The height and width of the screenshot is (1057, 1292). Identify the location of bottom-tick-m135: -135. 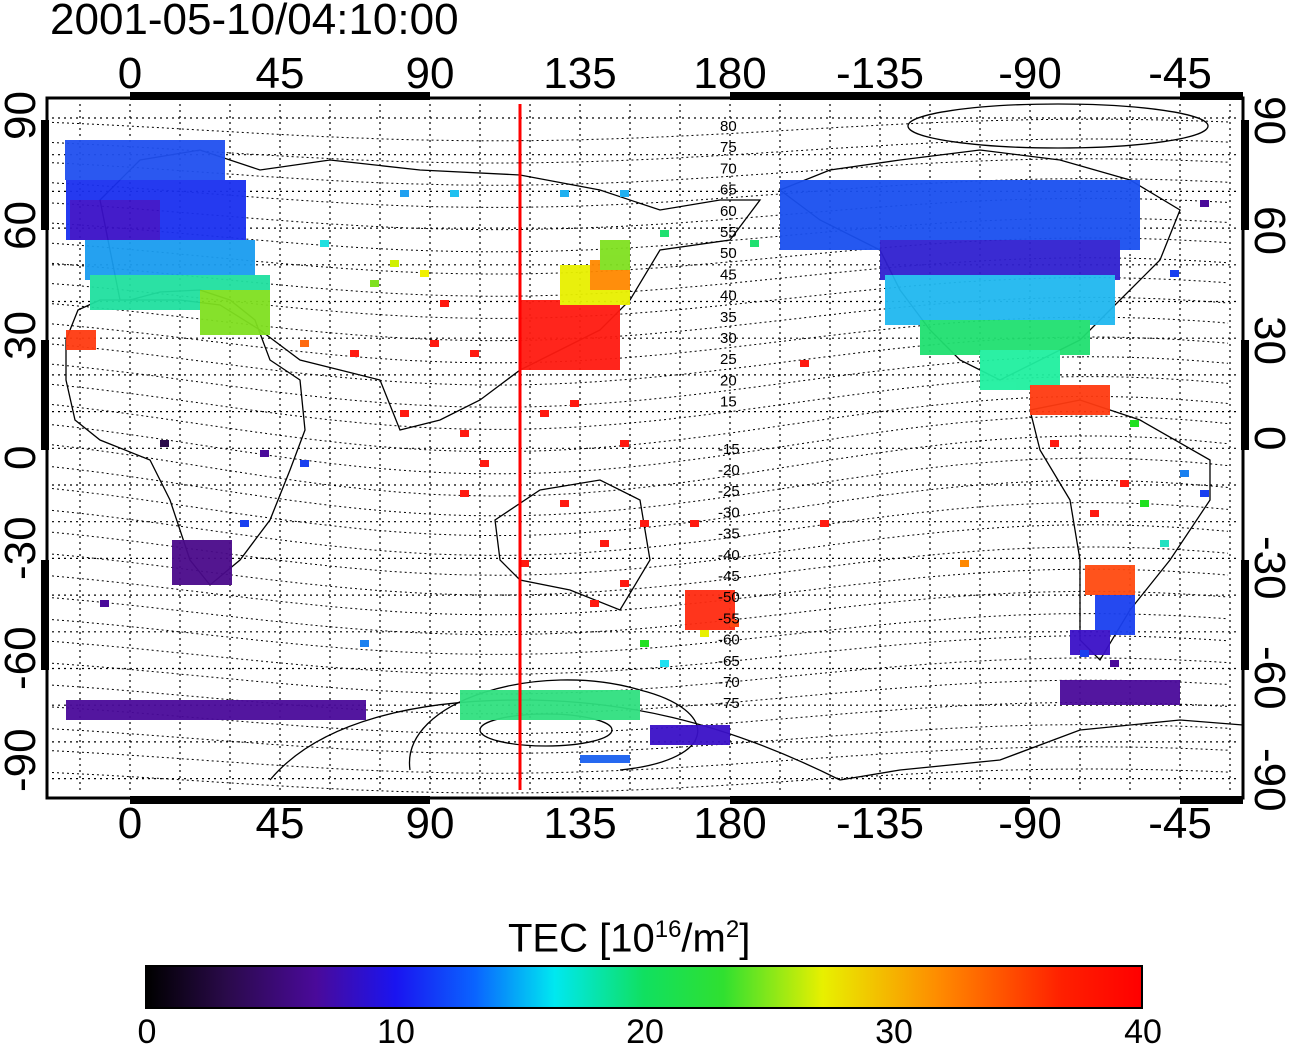
(880, 823).